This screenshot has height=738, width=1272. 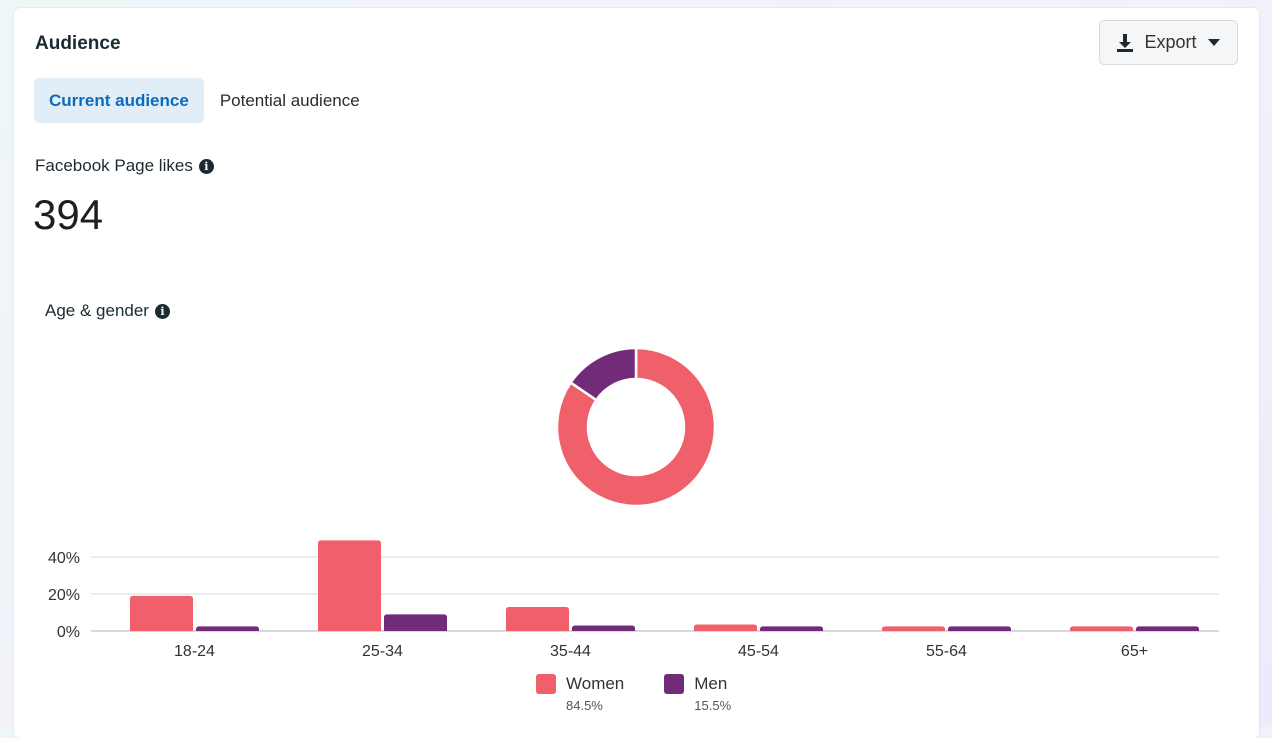 I want to click on legend-item-women: Women 84.5%, so click(x=580, y=693).